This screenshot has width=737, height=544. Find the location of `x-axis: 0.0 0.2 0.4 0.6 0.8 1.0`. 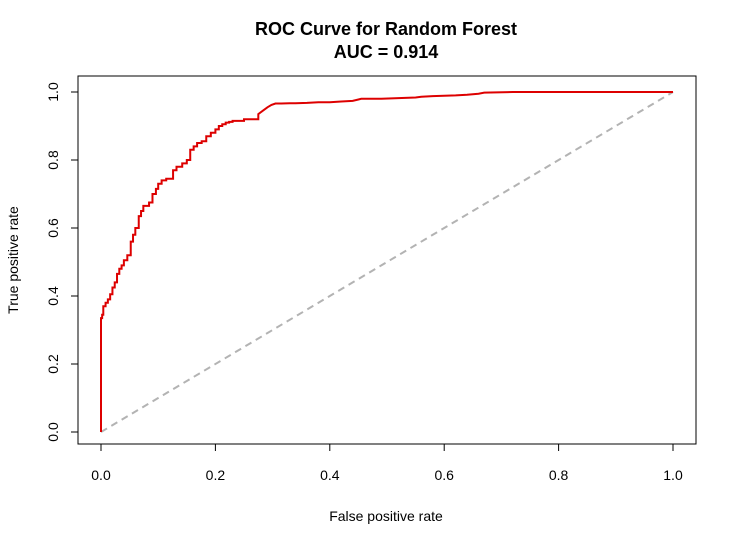

x-axis: 0.0 0.2 0.4 0.6 0.8 1.0 is located at coordinates (387, 463).